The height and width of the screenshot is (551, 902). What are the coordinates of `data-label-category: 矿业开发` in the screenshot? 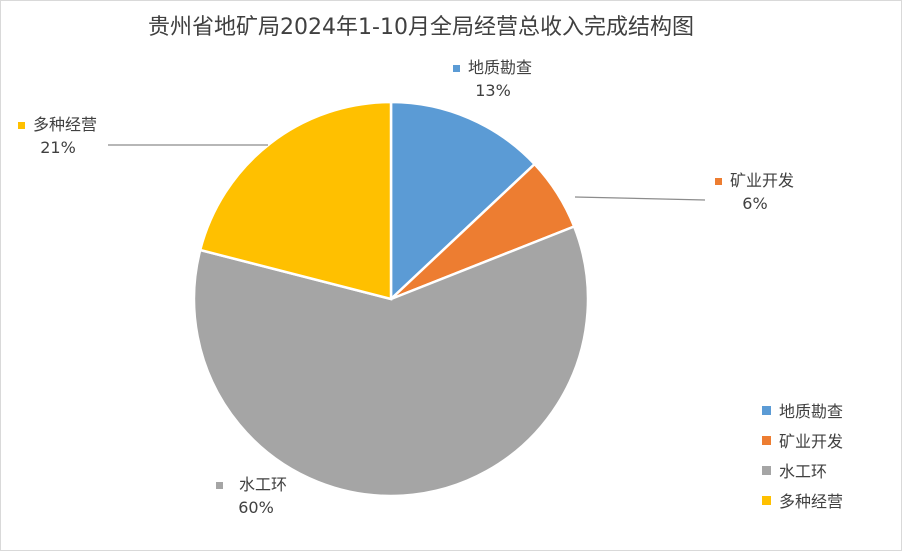 It's located at (762, 180).